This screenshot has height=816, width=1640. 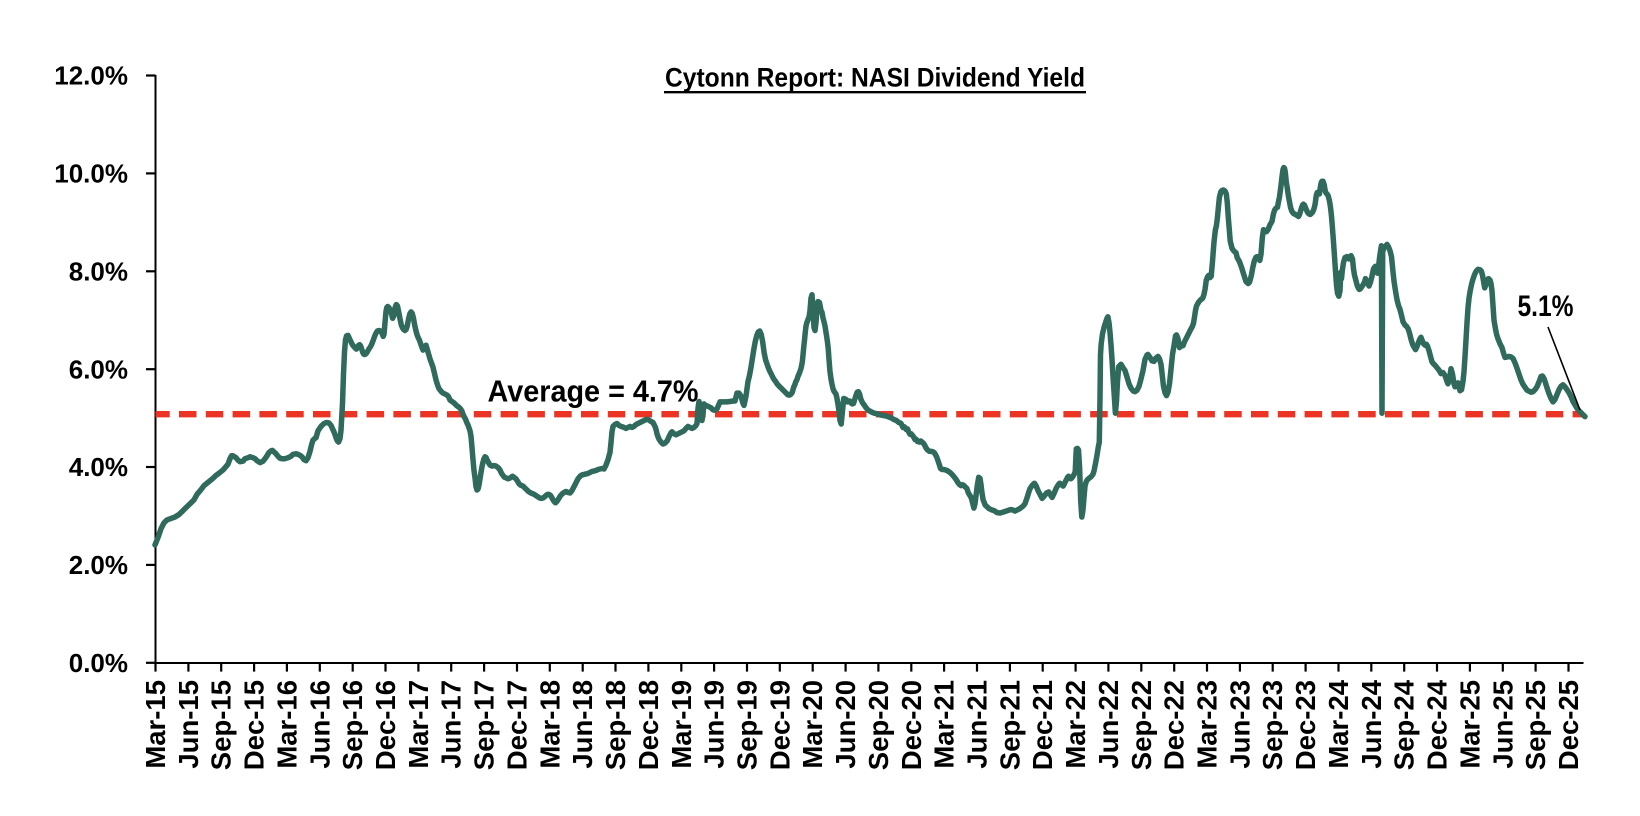 I want to click on svg-text: Dec-22, so click(x=1174, y=725).